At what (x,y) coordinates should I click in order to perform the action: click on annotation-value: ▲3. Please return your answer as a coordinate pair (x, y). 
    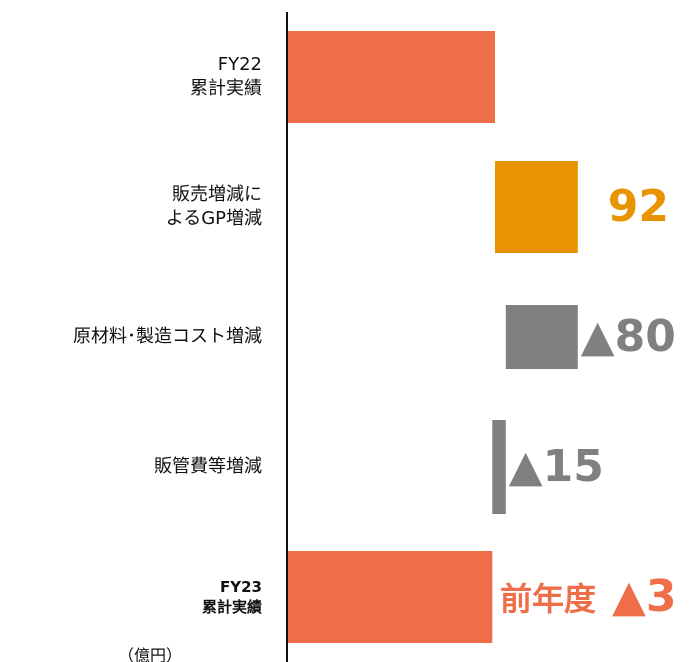
    Looking at the image, I should click on (644, 596).